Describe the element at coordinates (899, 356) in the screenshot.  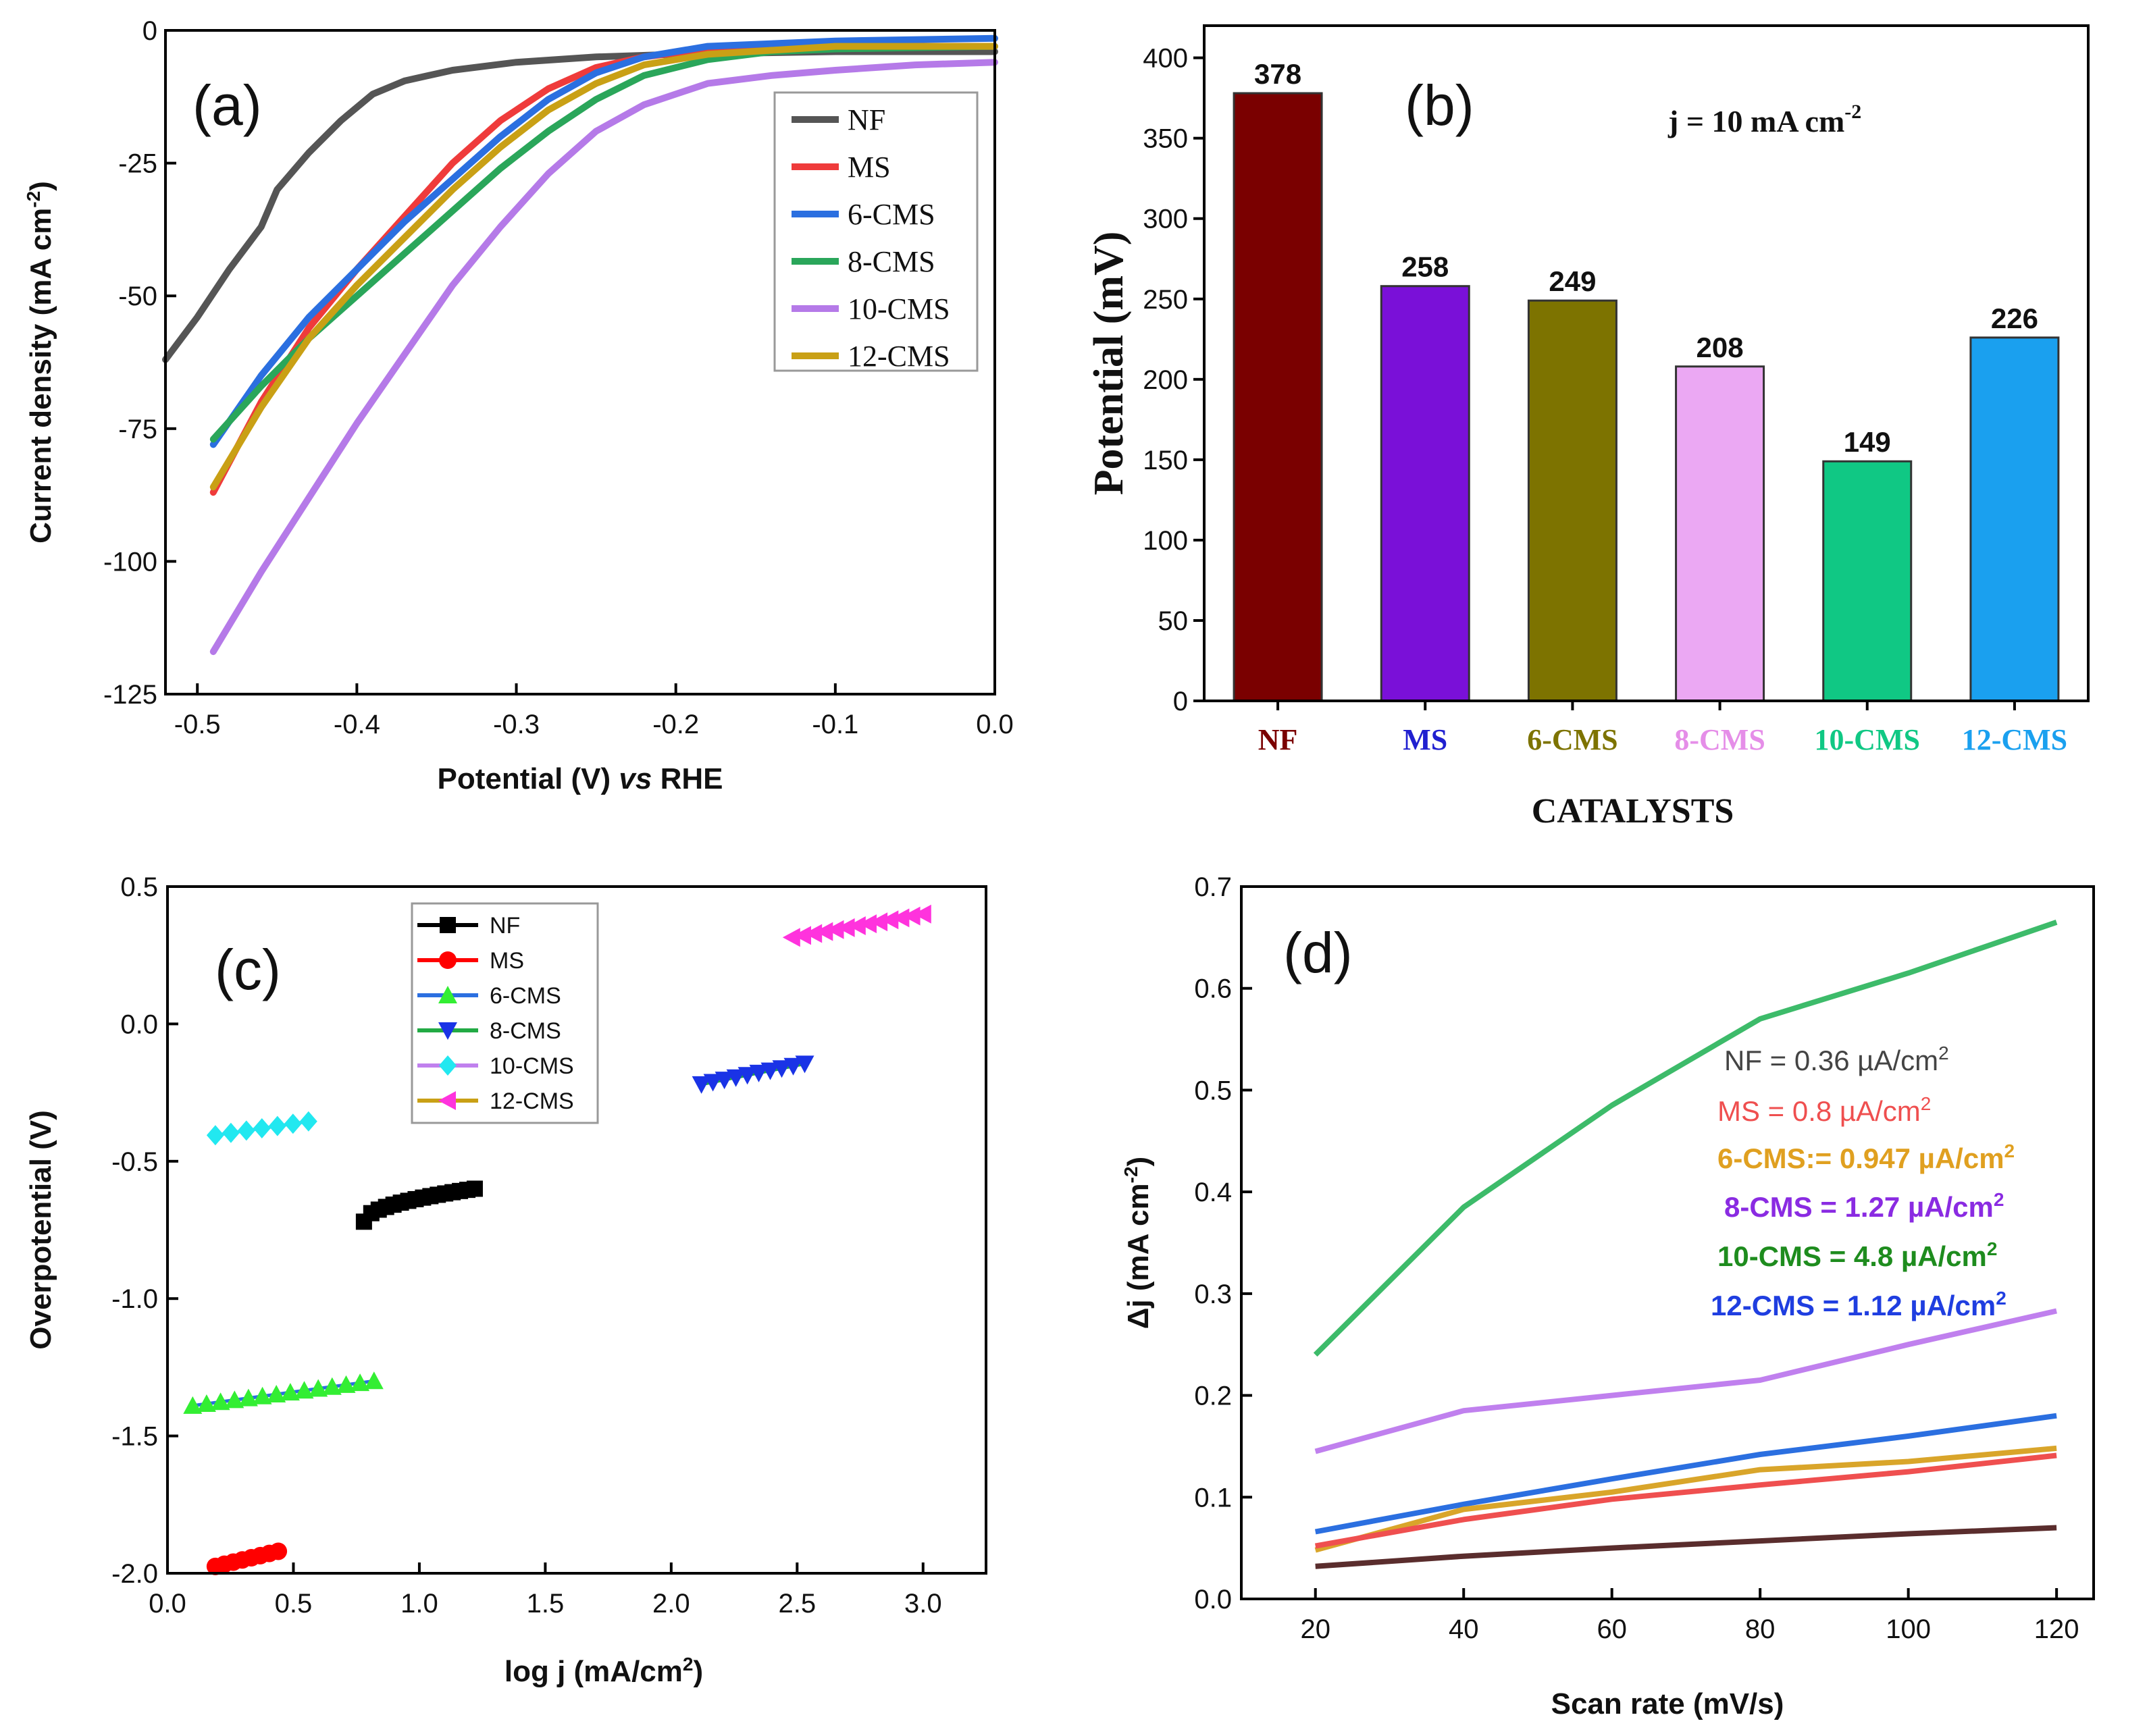
I see `legend-label-12-CMS: 12-CMS` at that location.